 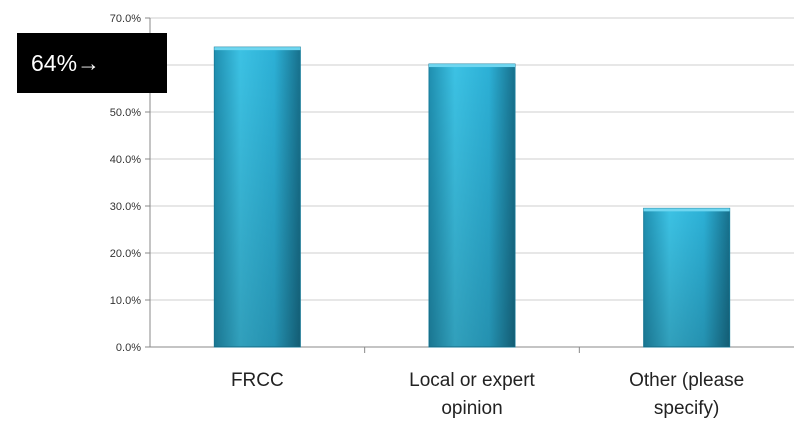 I want to click on category-label: Other (please, so click(x=686, y=380).